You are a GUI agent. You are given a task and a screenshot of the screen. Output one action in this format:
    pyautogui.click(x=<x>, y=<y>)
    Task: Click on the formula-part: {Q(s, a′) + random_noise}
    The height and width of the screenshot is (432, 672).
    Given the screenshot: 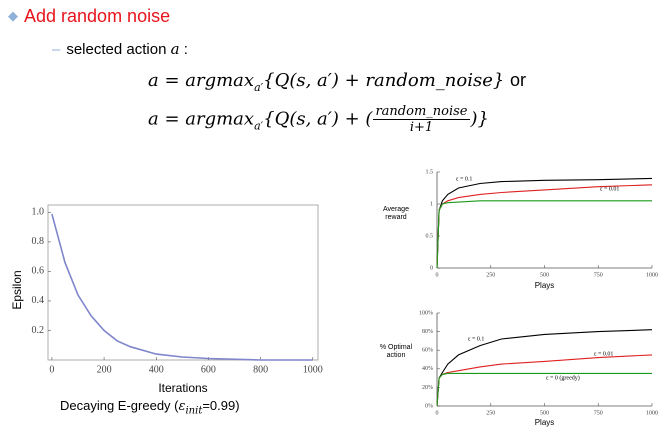 What is the action you would take?
    pyautogui.click(x=384, y=80)
    